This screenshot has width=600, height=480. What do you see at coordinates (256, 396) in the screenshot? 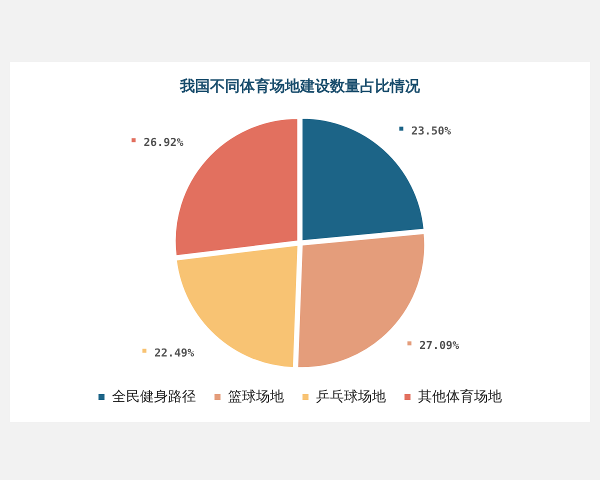
I see `legend-label: 篮球场地` at bounding box center [256, 396].